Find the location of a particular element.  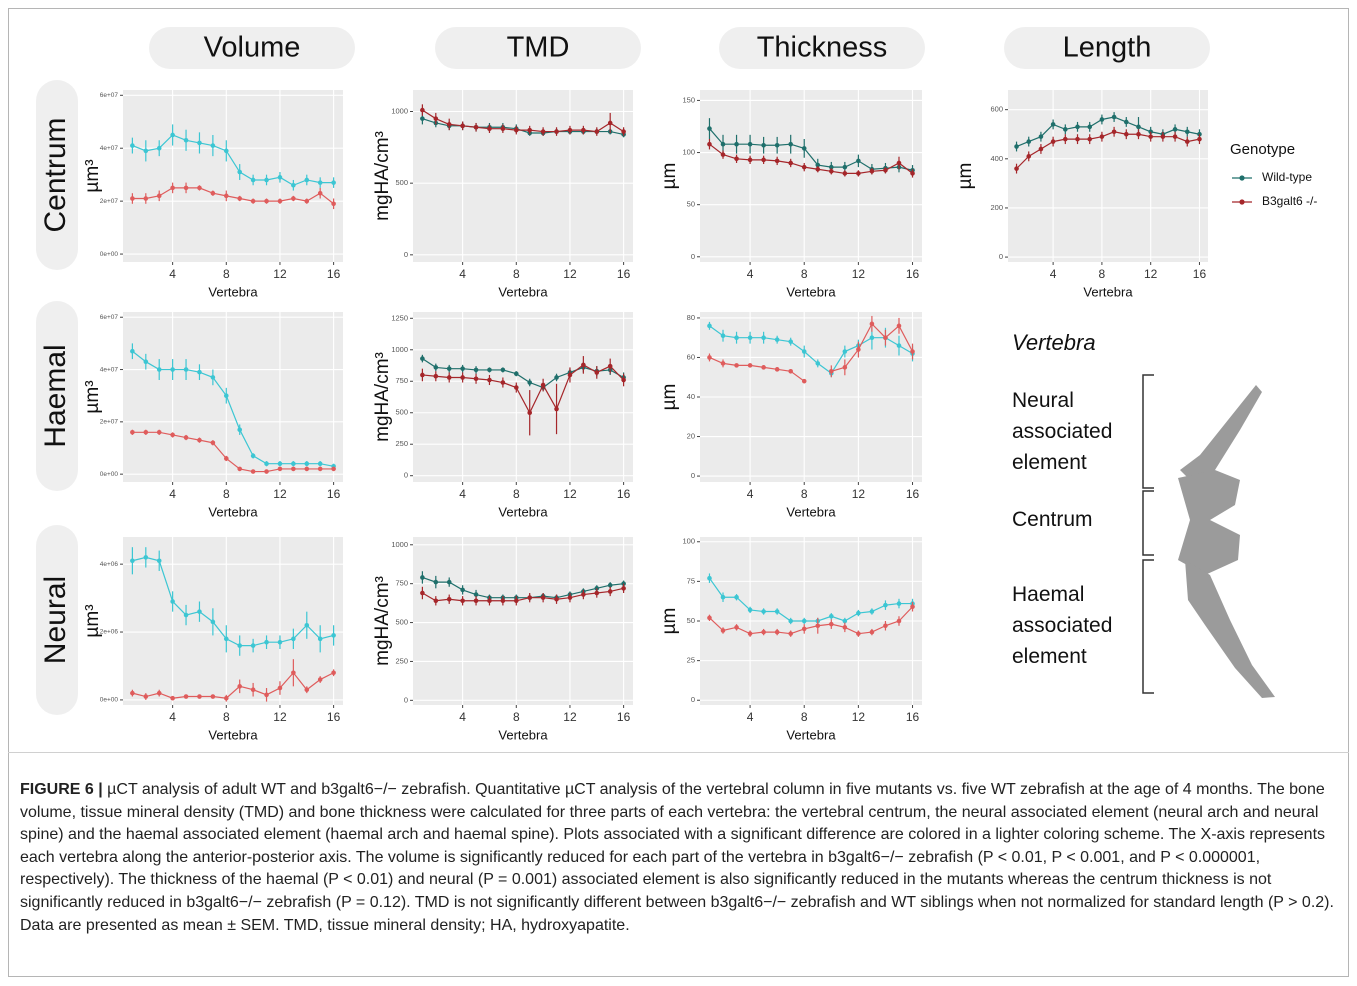

column-header: Thickness is located at coordinates (822, 48).